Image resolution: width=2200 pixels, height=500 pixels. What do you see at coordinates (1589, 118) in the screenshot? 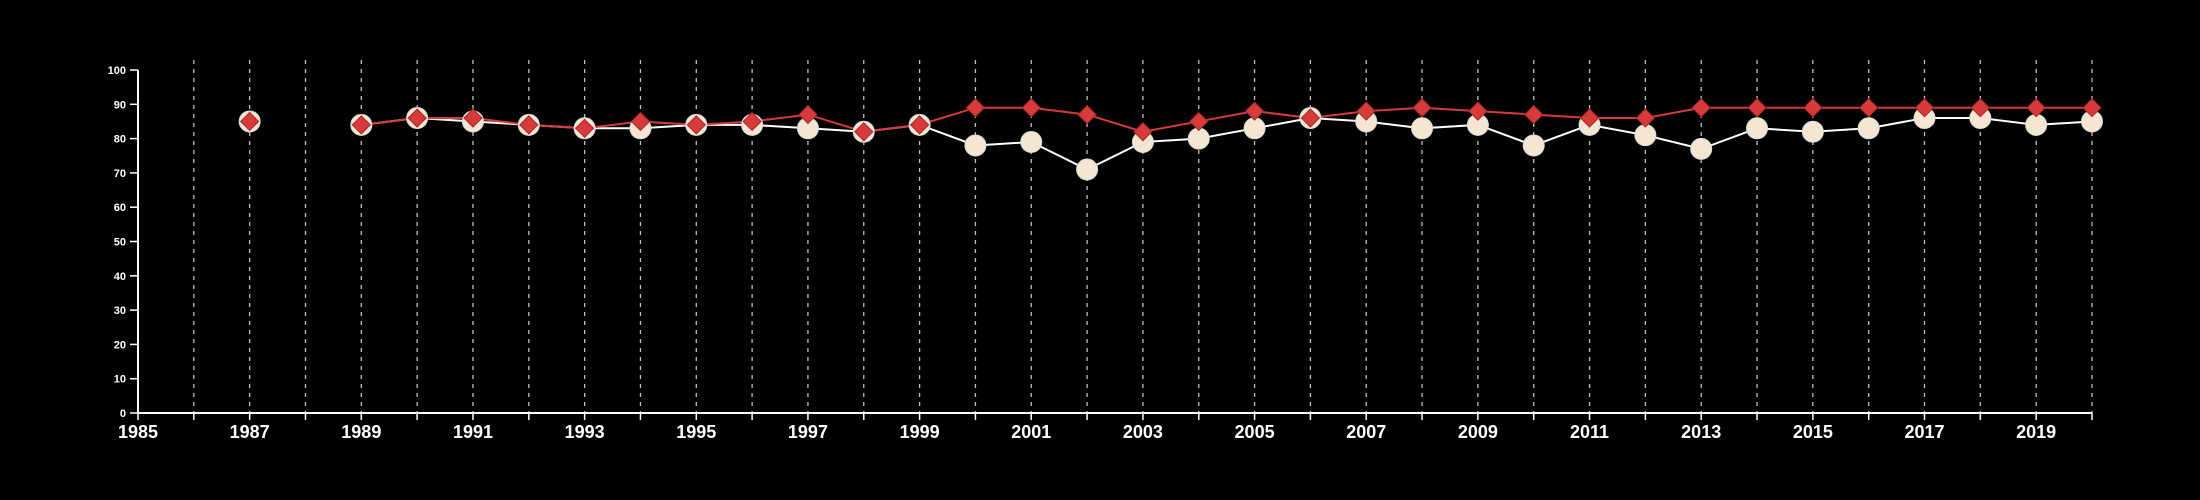
I see `series-1-point-2011` at bounding box center [1589, 118].